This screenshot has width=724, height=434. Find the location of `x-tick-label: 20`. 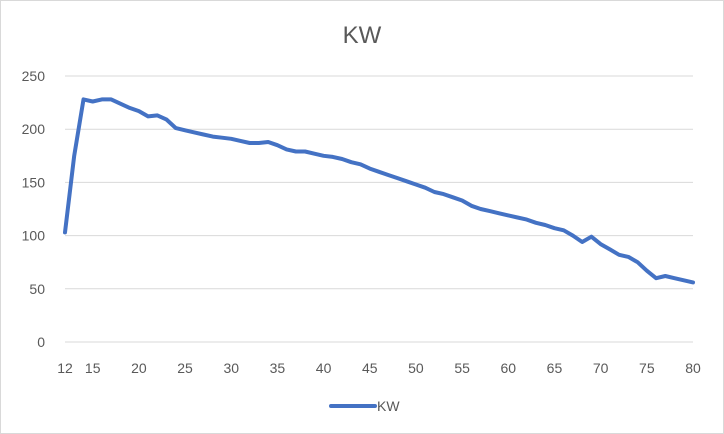

x-tick-label: 20 is located at coordinates (139, 368).